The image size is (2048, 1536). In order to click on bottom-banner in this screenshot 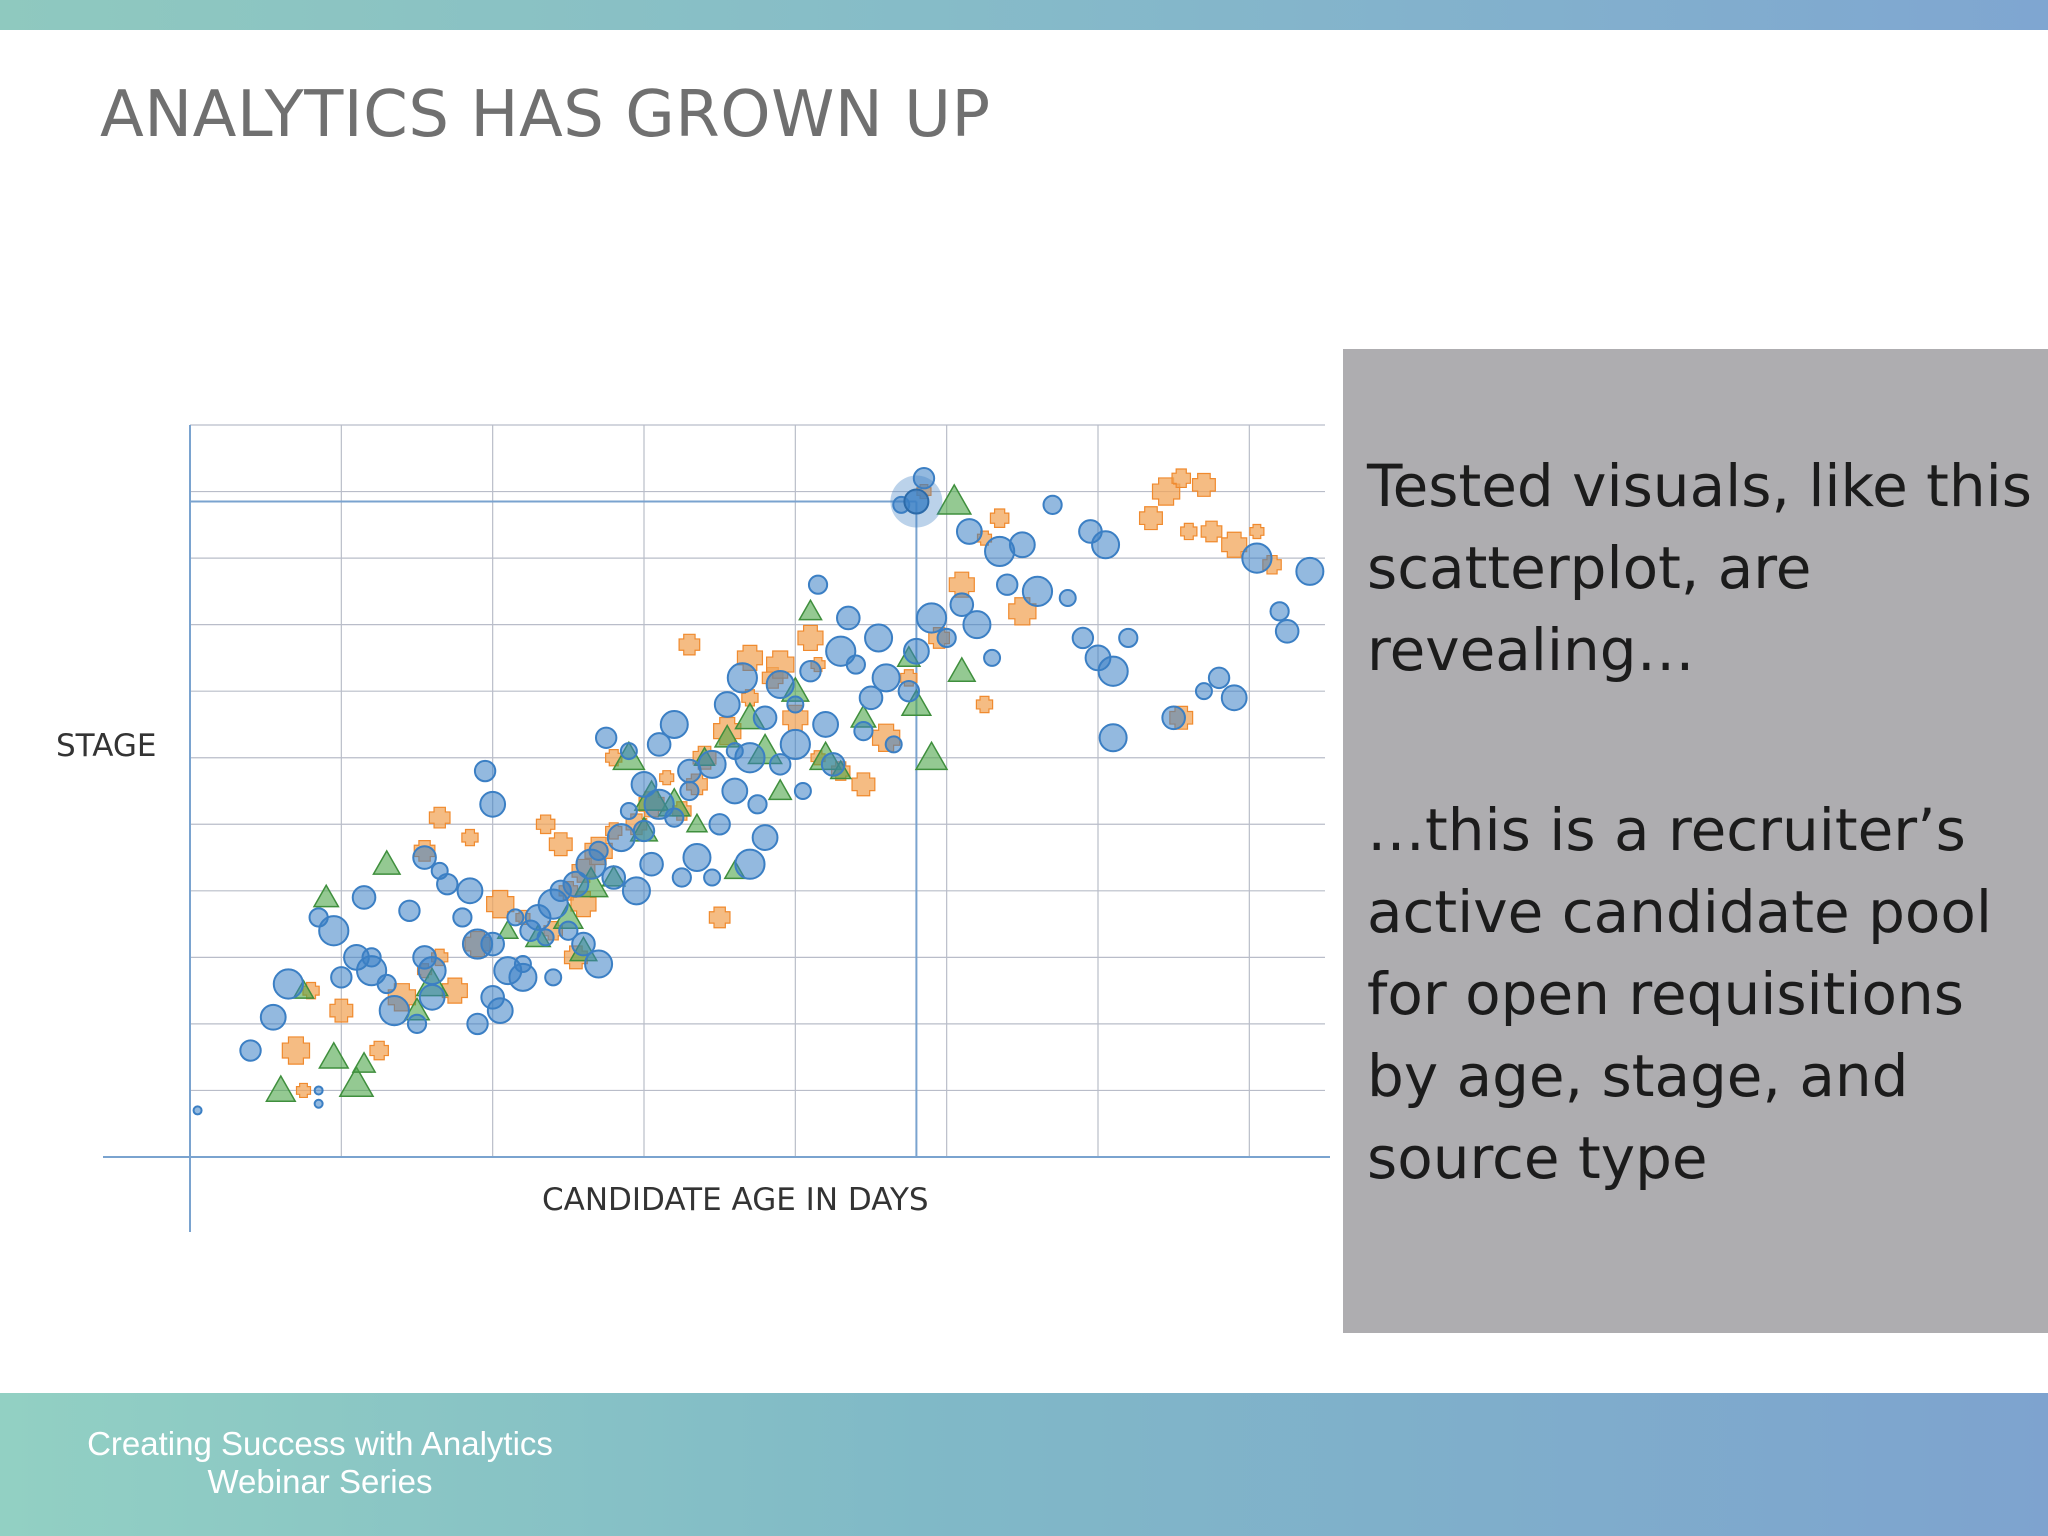, I will do `click(1024, 1464)`.